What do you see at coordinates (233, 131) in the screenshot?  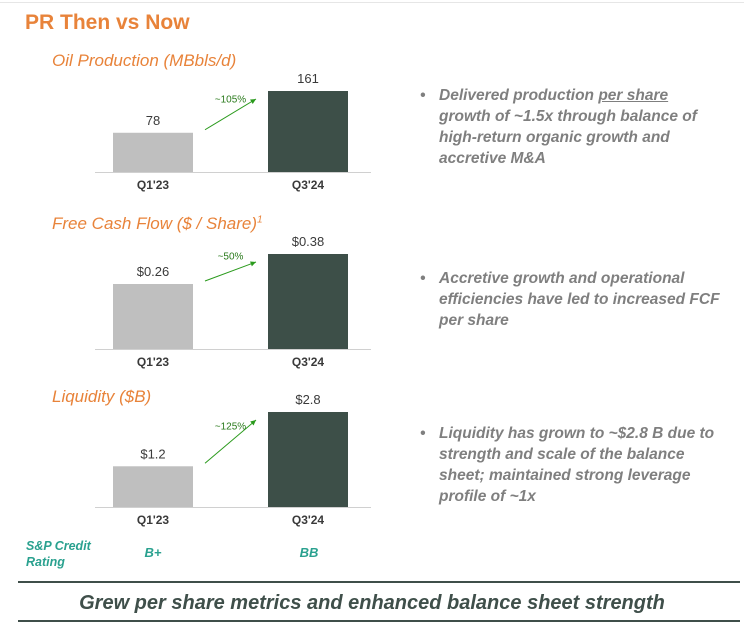 I see `oil-production-chart: 78 Q1'23 161 Q3'24 ~105%` at bounding box center [233, 131].